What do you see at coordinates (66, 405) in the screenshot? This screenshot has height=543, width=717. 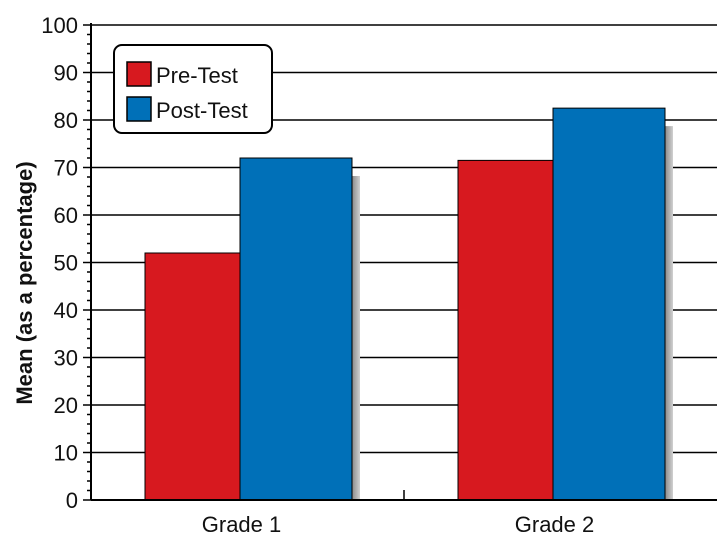 I see `y-tick-label: 20` at bounding box center [66, 405].